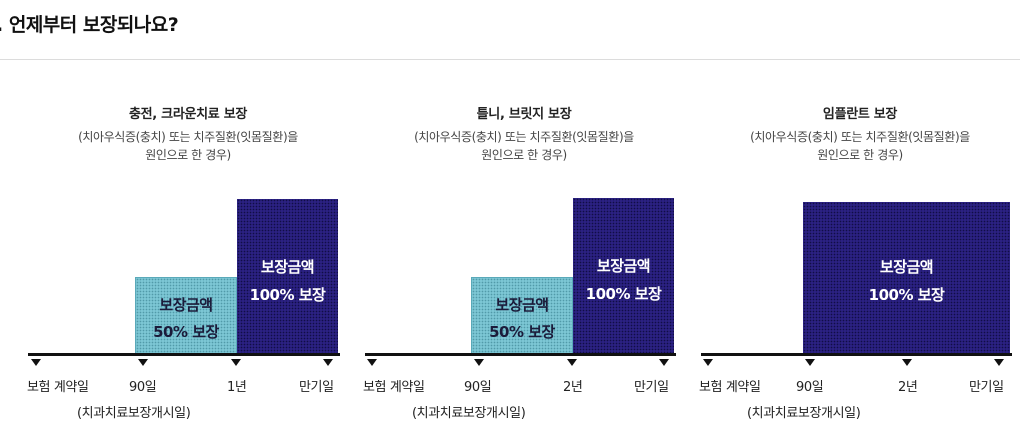 This screenshot has width=1020, height=442. What do you see at coordinates (860, 114) in the screenshot?
I see `panel-title: 임플란트 보장` at bounding box center [860, 114].